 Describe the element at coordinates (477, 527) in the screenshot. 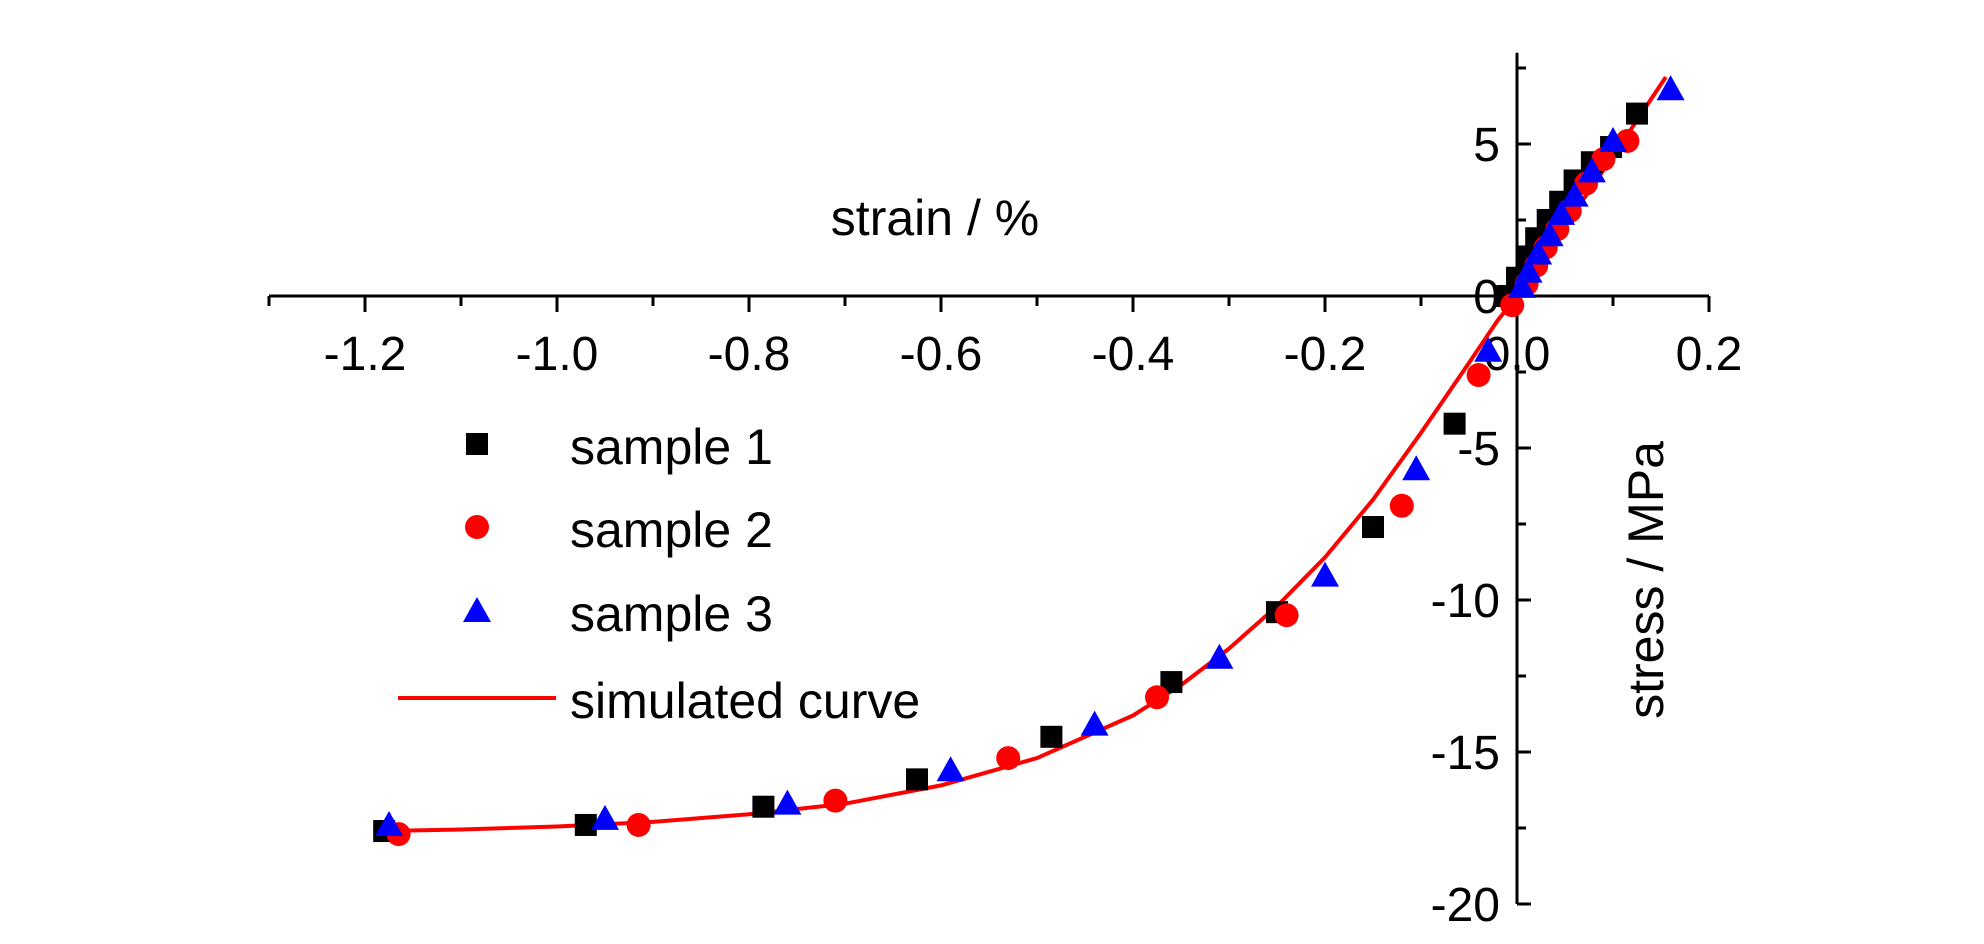

I see `legend-circle-marker` at that location.